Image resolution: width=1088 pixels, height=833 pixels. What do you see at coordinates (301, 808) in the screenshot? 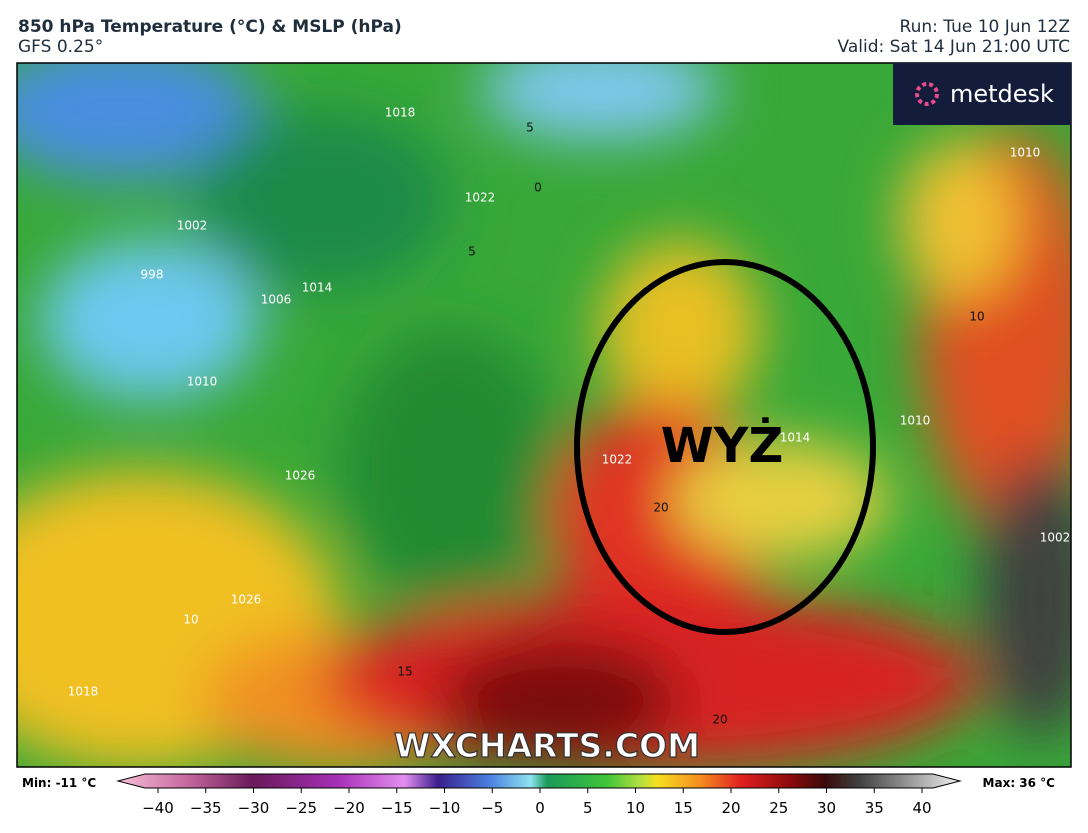
I see `tick-label: −25` at bounding box center [301, 808].